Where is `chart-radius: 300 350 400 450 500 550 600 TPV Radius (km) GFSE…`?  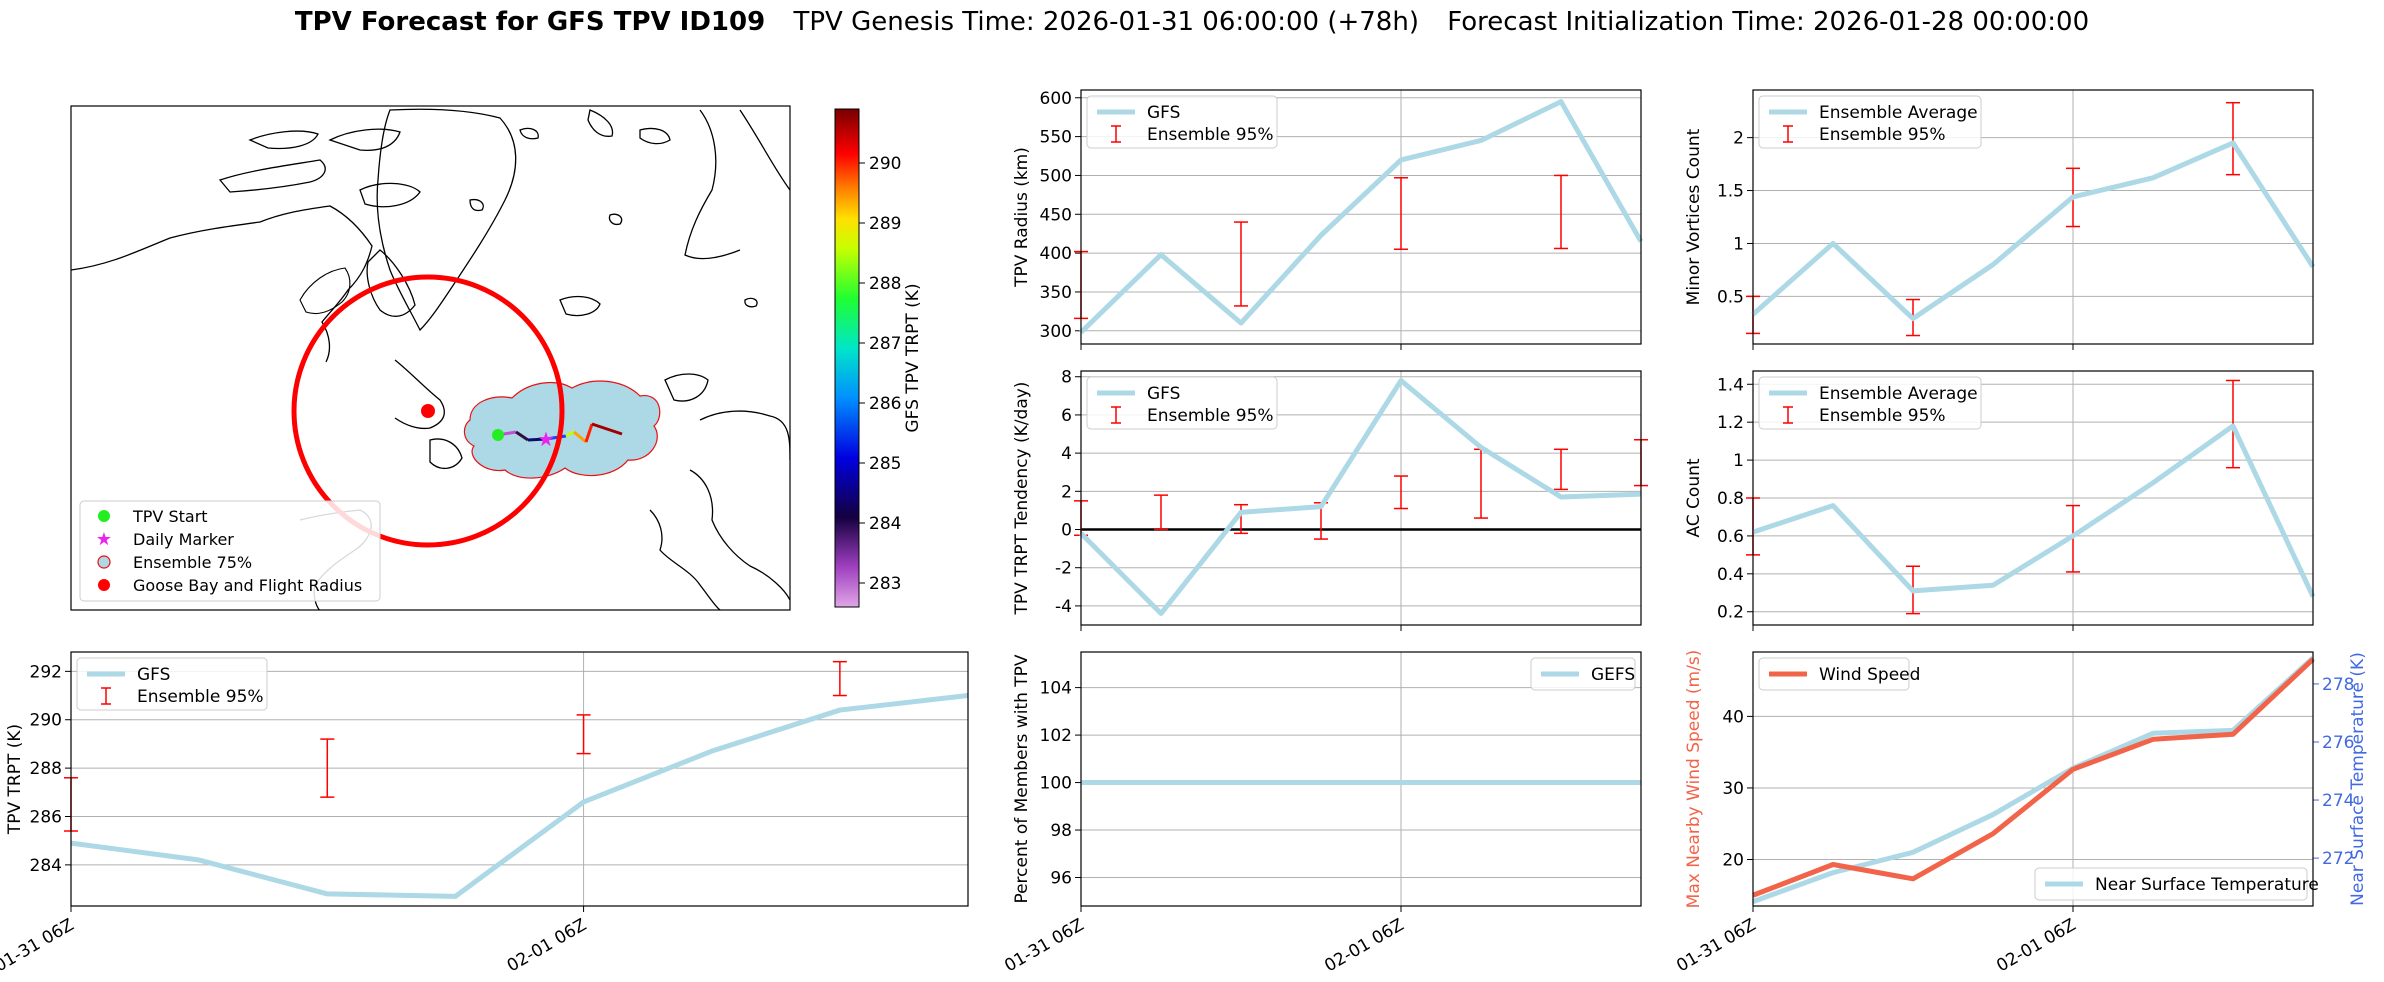 chart-radius: 300 350 400 450 500 550 600 TPV Radius (km) GFSE… is located at coordinates (1328, 219).